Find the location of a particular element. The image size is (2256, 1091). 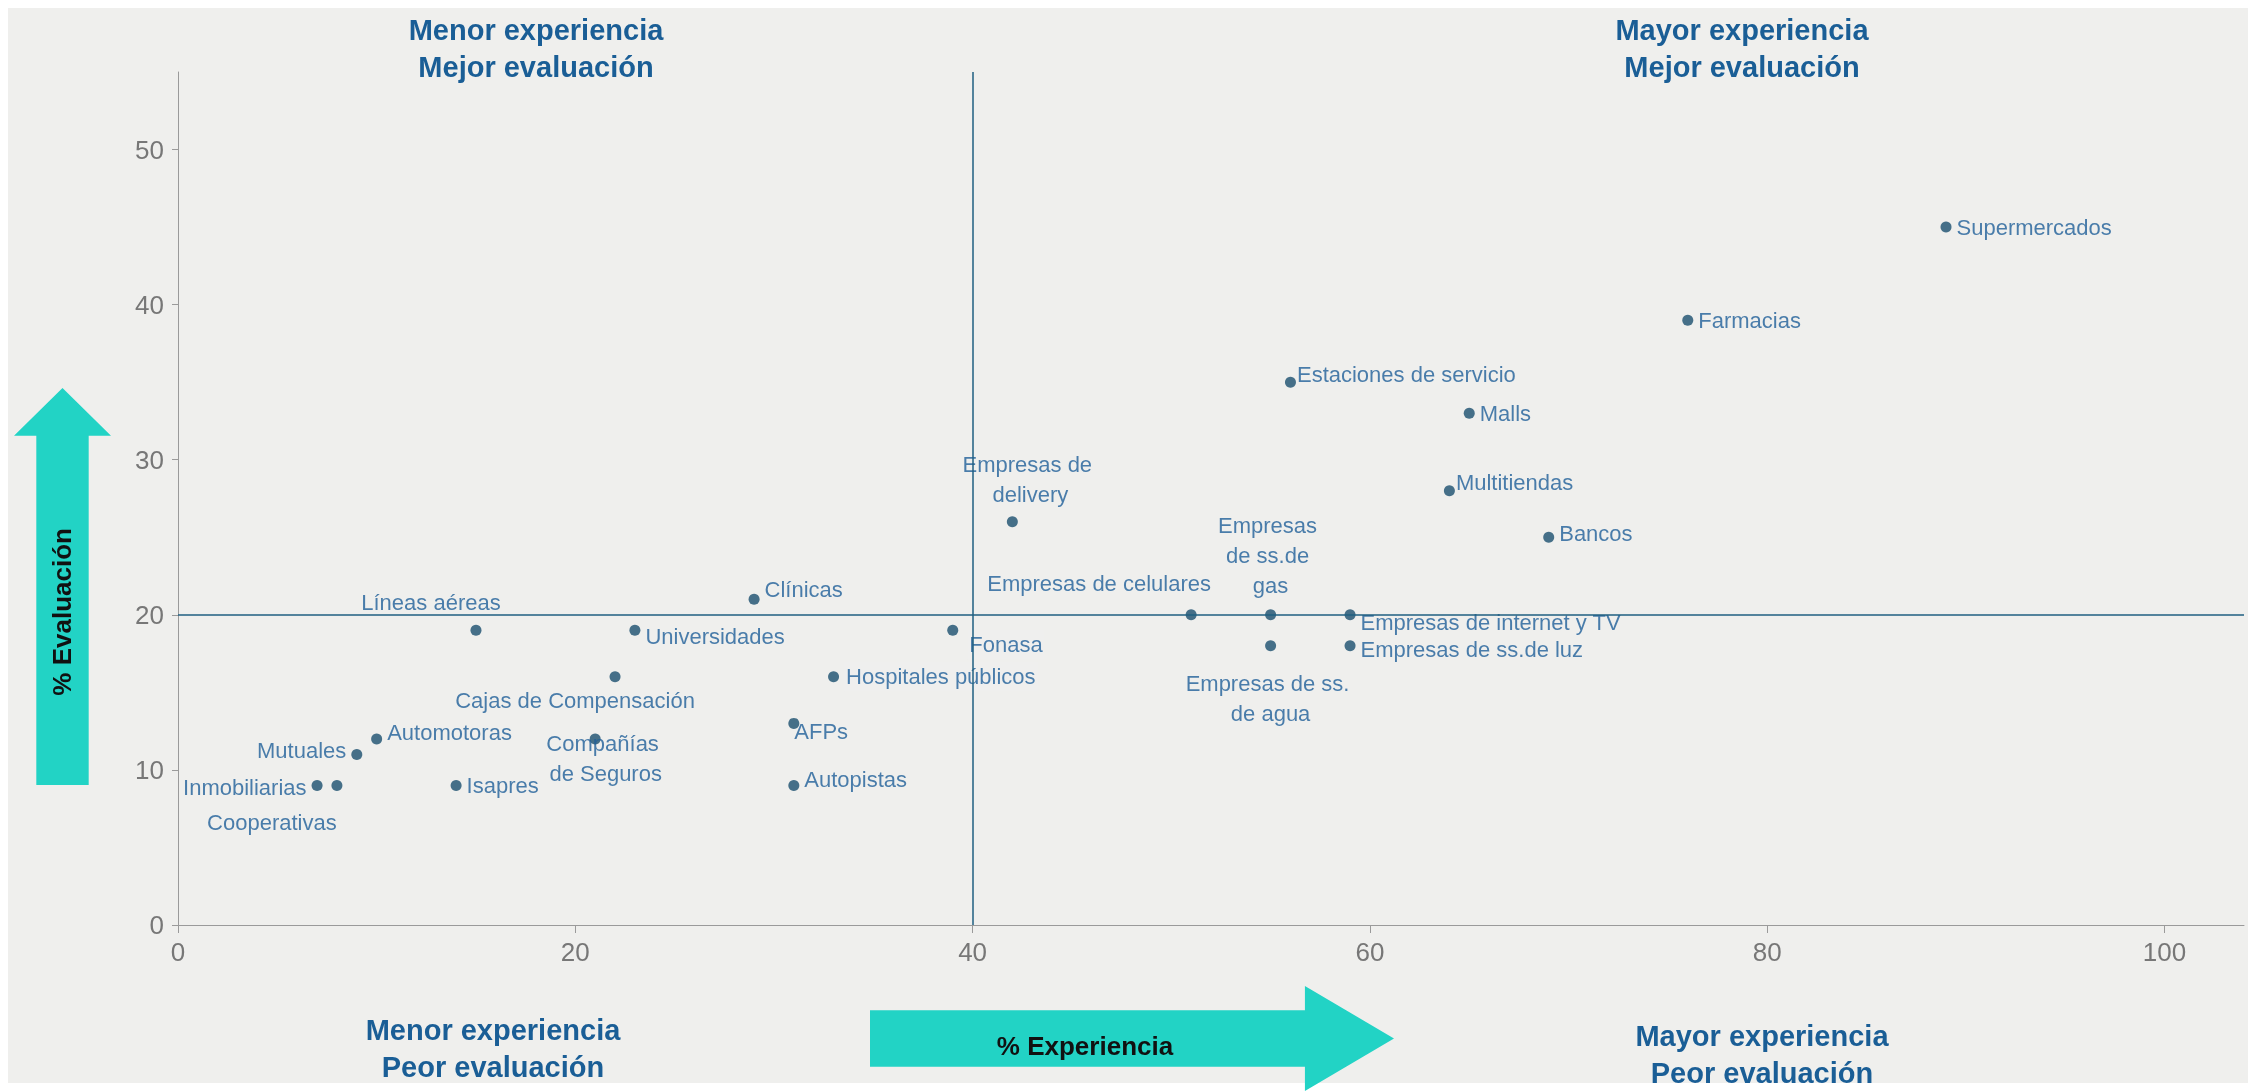

y-tick-label: 20 is located at coordinates (149, 614).